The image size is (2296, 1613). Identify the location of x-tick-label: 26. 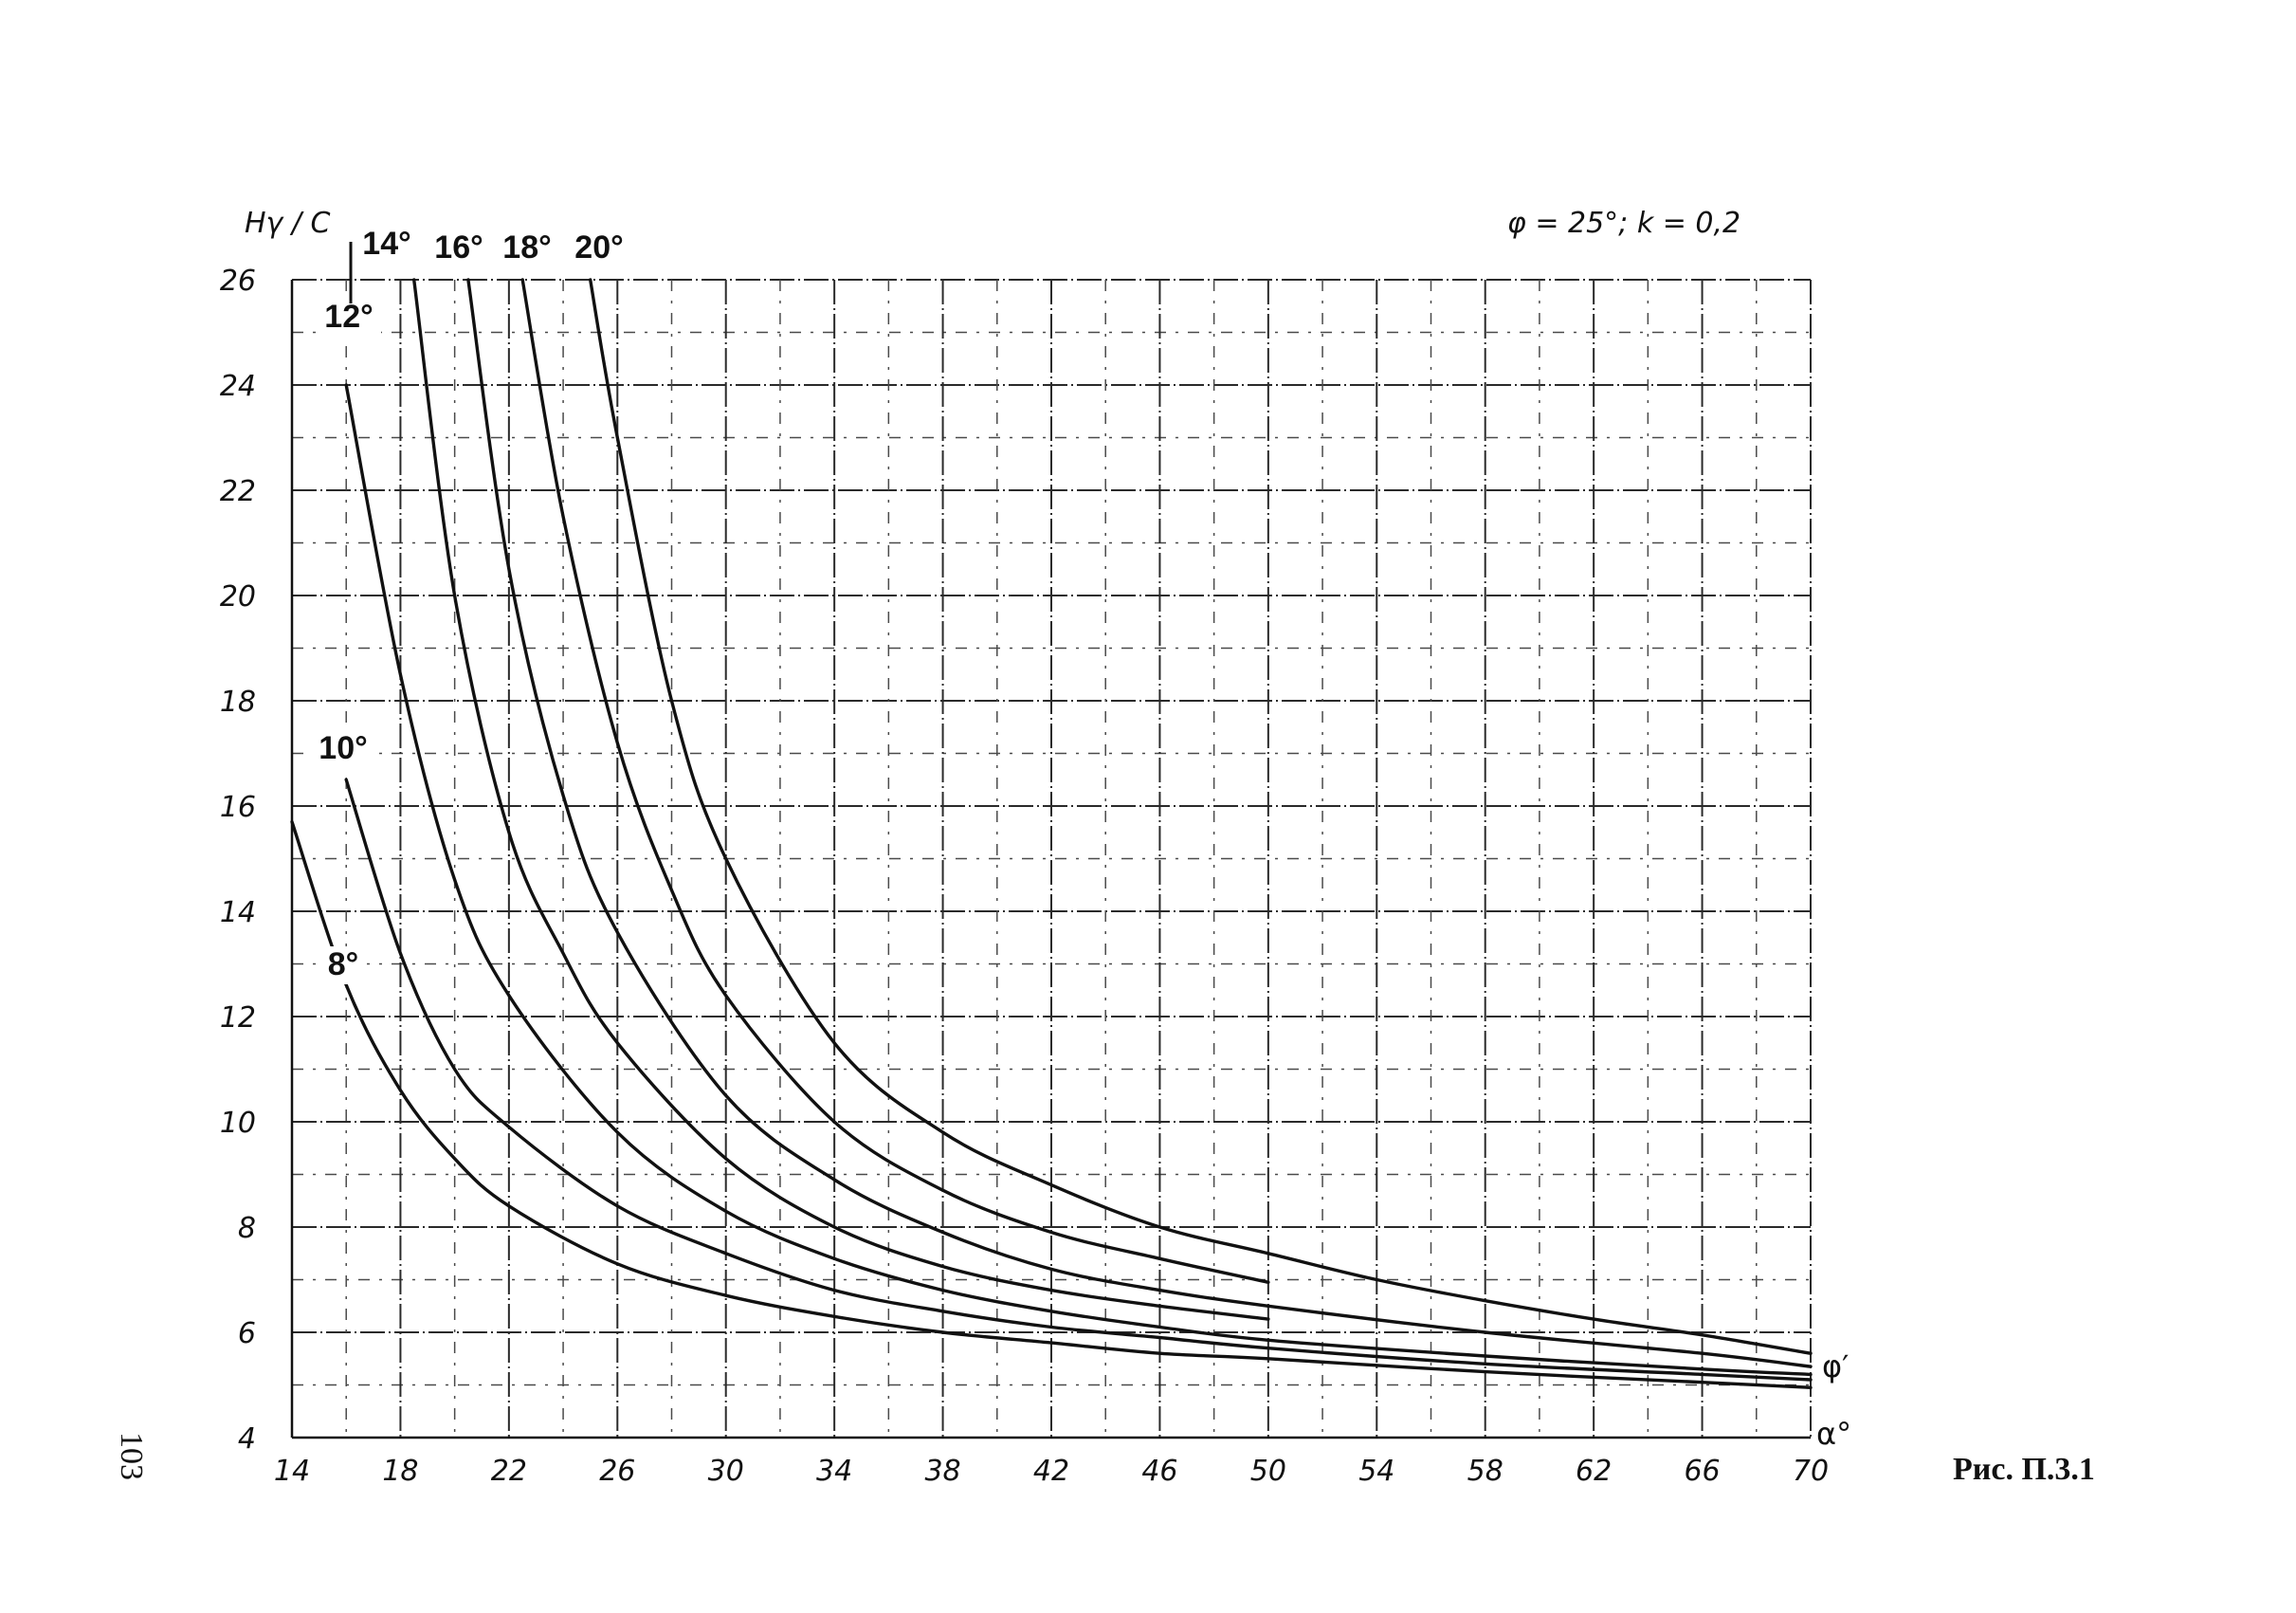
(617, 1471).